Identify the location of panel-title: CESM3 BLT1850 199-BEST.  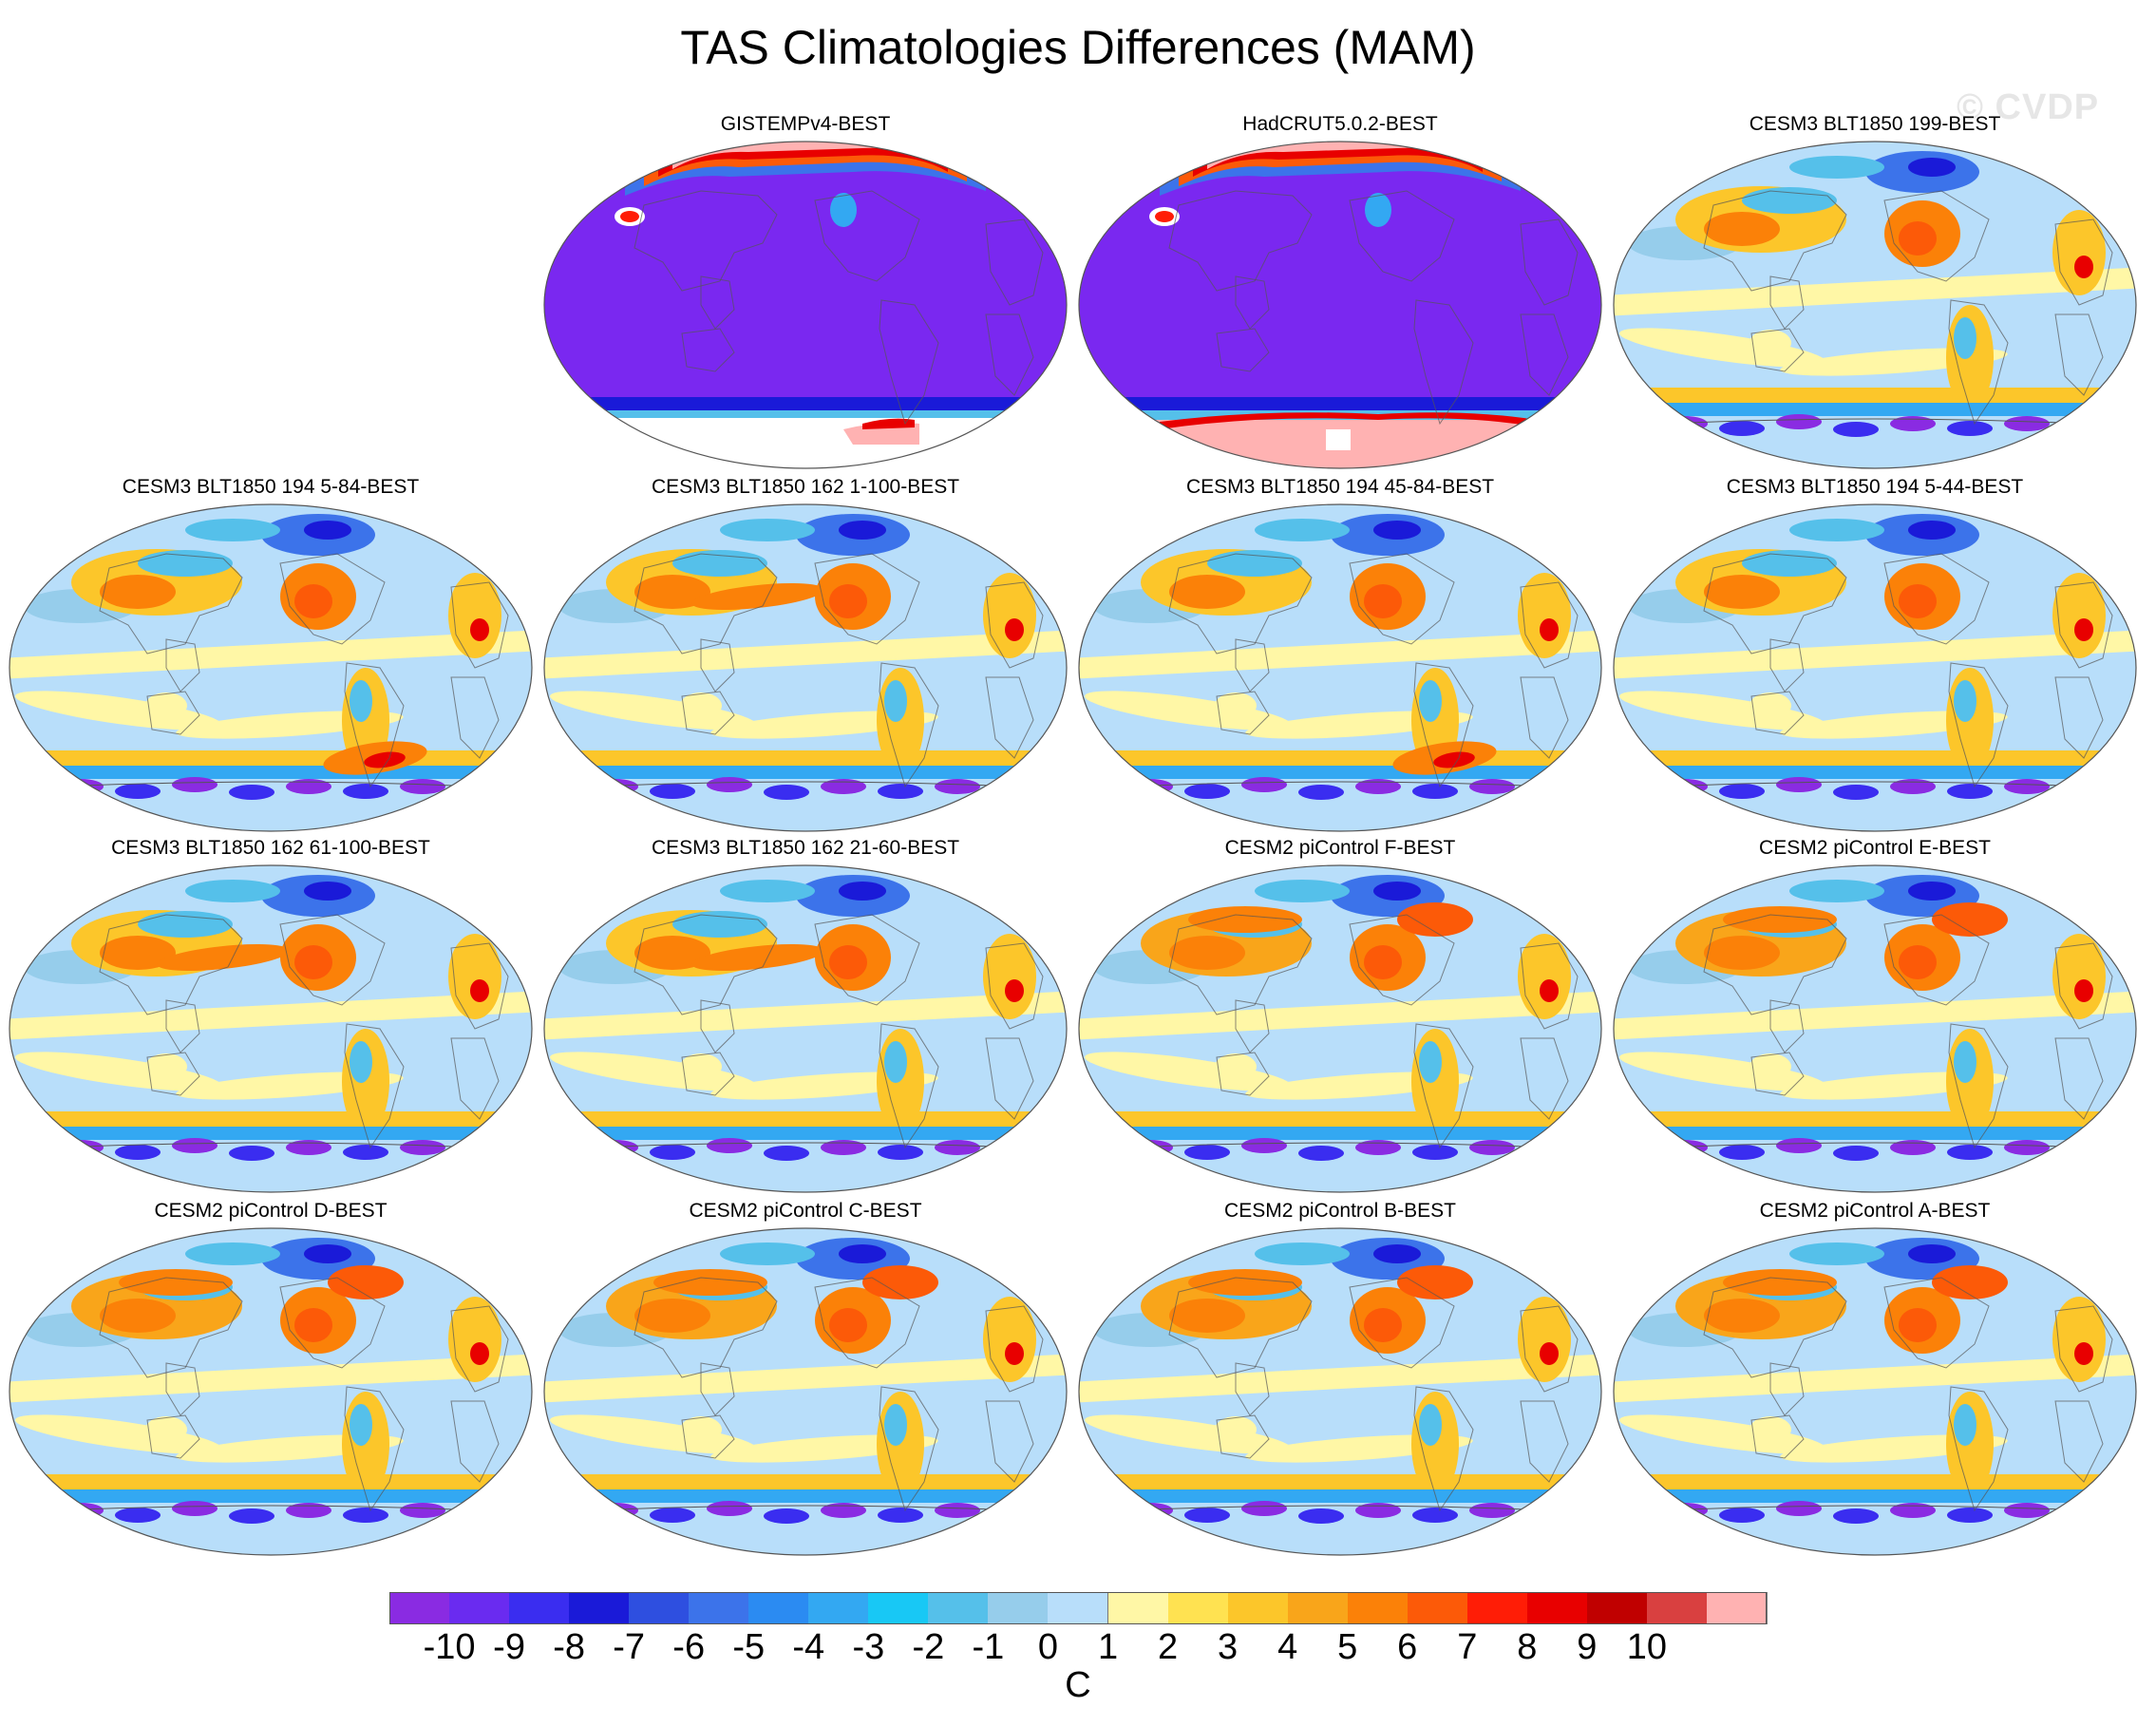
(1875, 124).